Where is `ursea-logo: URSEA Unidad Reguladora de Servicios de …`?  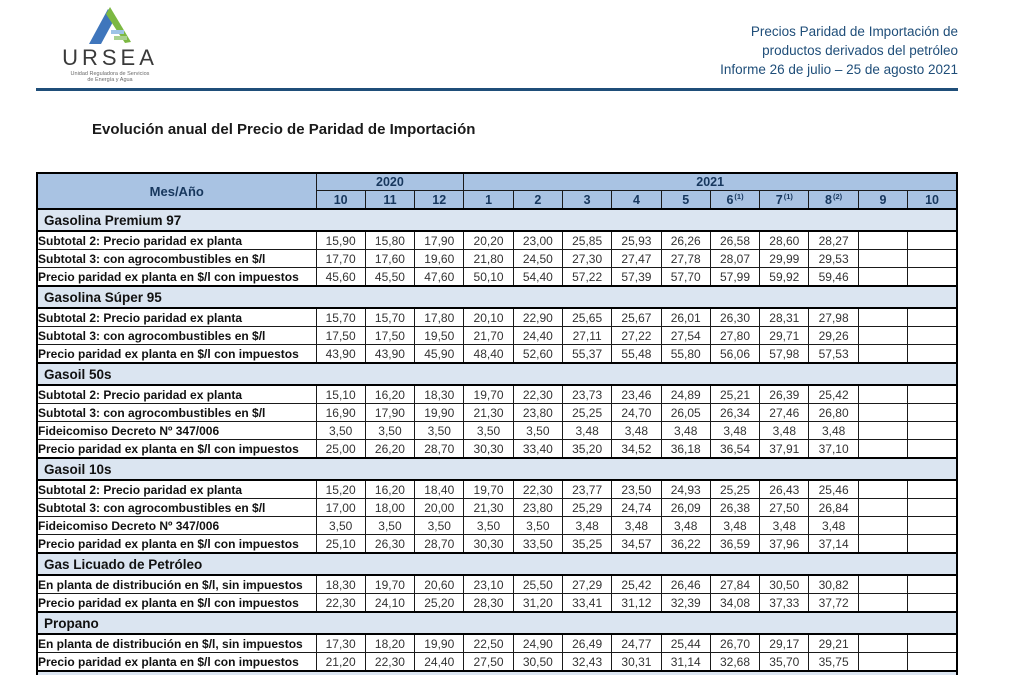
ursea-logo: URSEA Unidad Reguladora de Servicios de … is located at coordinates (110, 44).